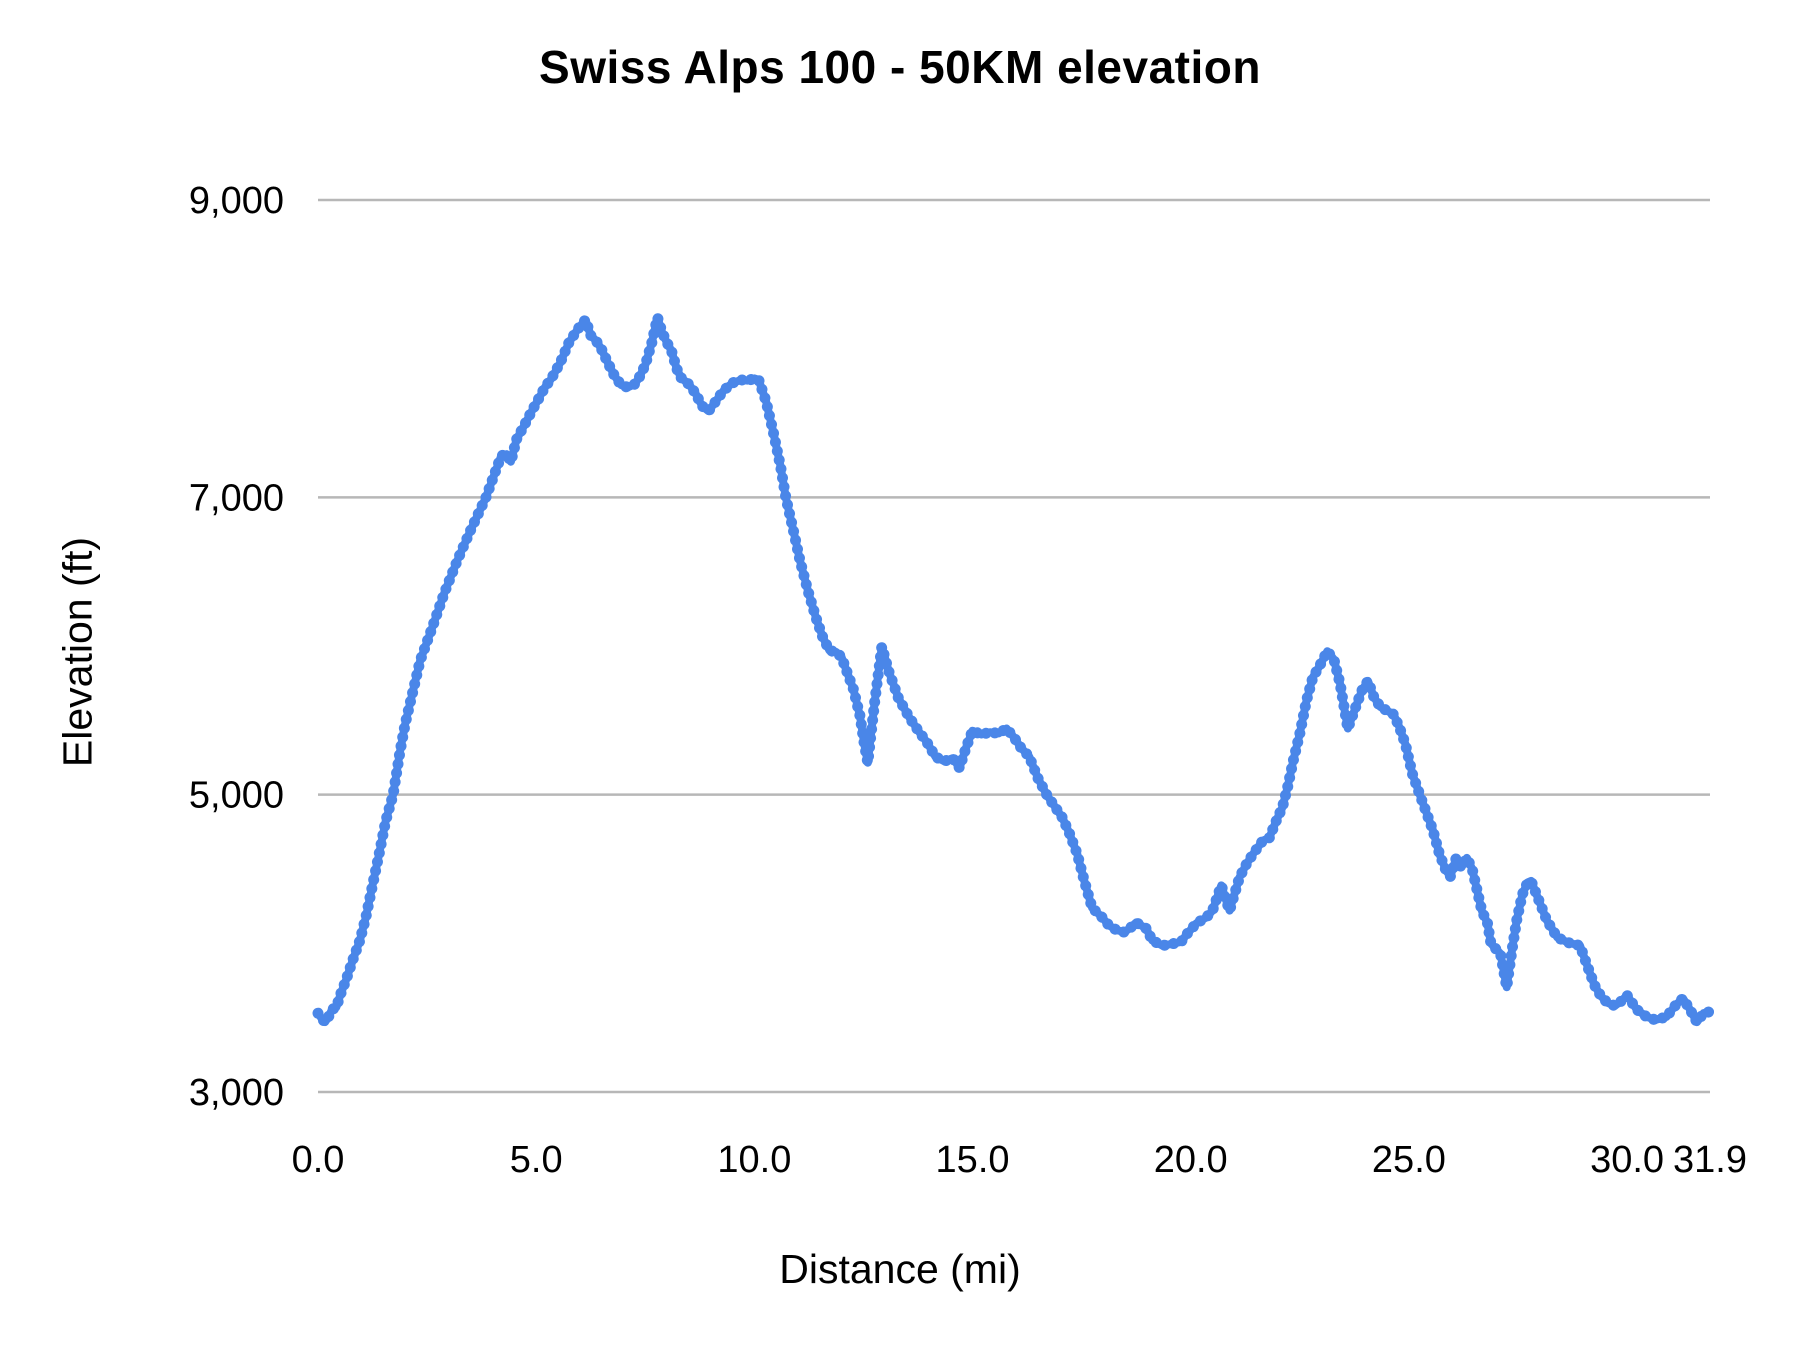 This screenshot has height=1350, width=1800. Describe the element at coordinates (973, 1160) in the screenshot. I see `x-tick-15.0: 15.0` at that location.